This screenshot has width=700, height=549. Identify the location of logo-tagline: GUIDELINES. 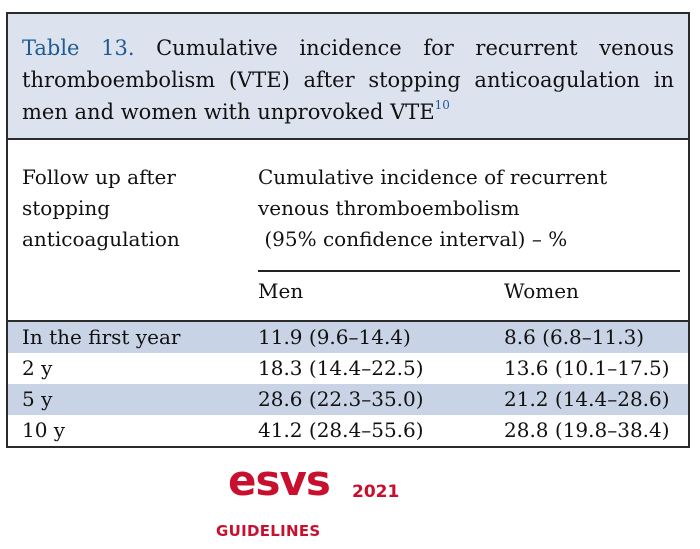
(268, 531).